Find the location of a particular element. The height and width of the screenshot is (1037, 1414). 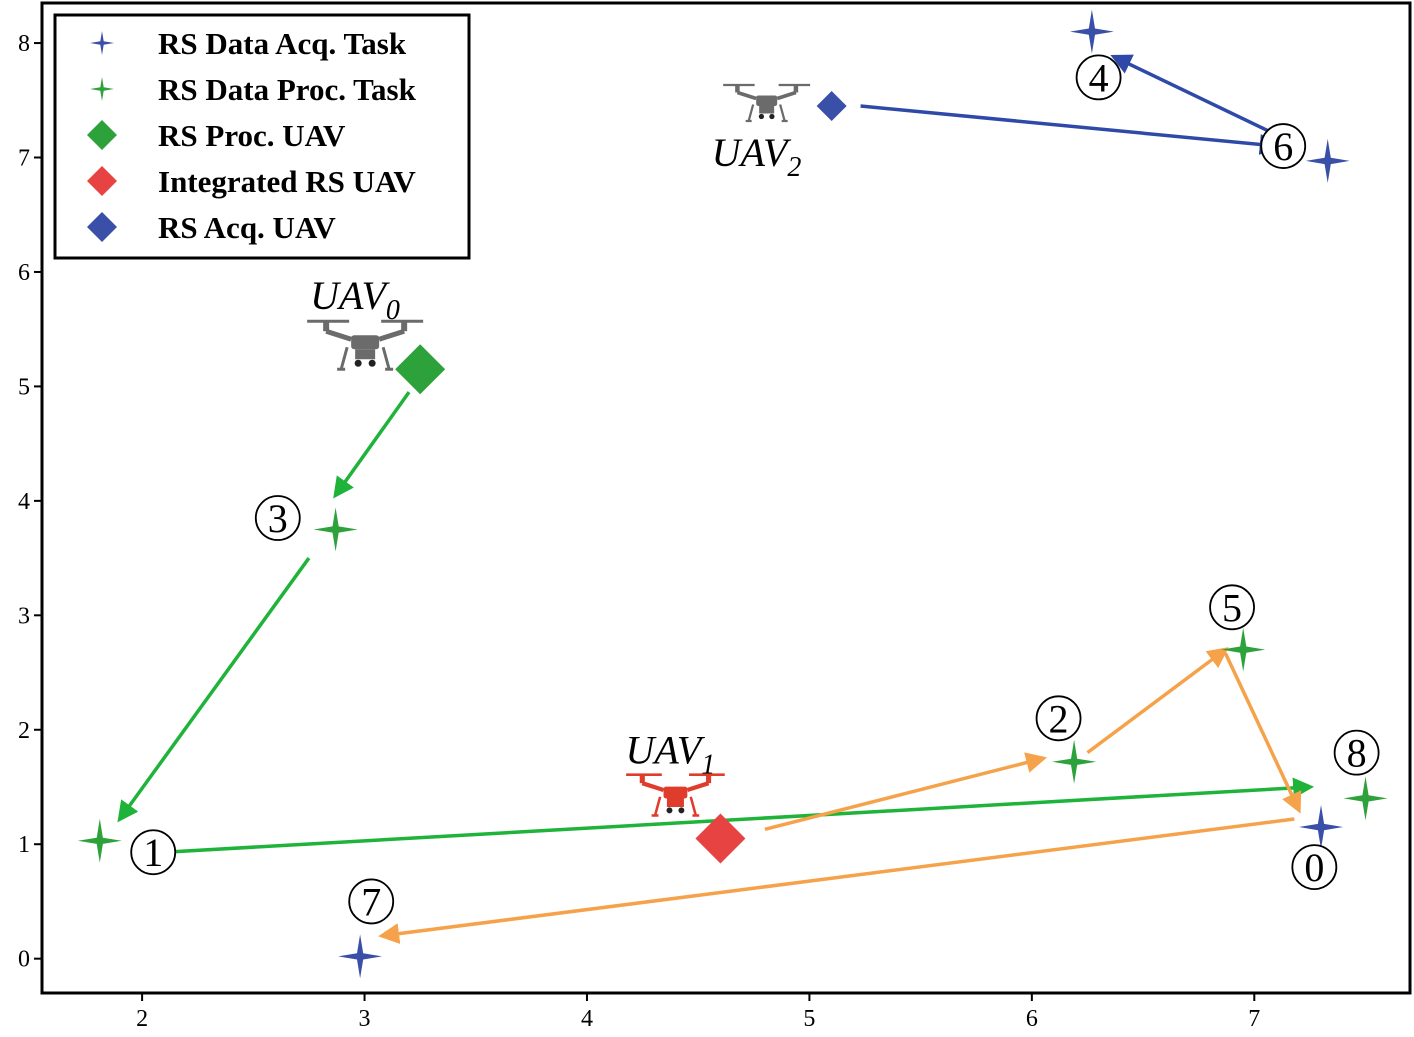

legend-marker-acq_uav is located at coordinates (102, 227).